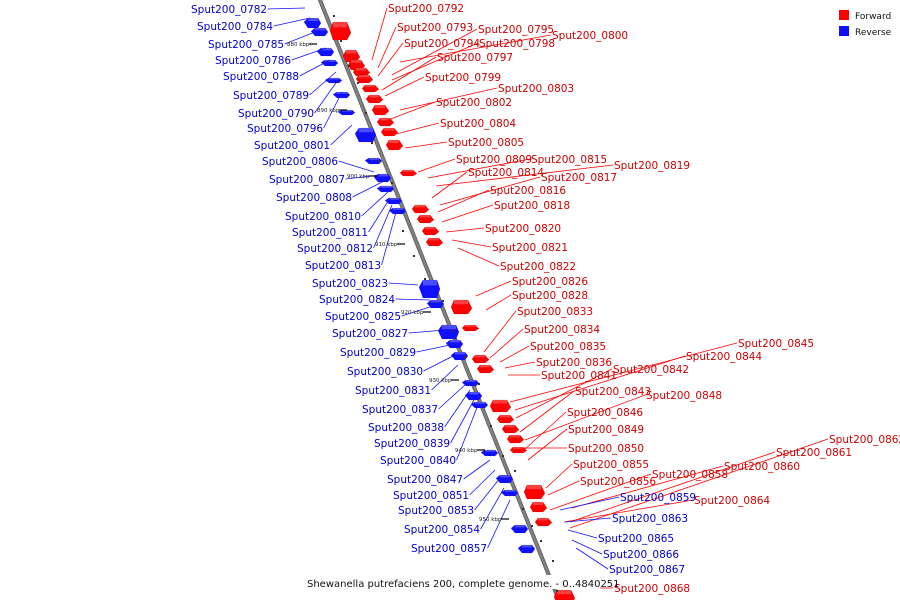  I want to click on forward-gene-label: Sput200_0804, so click(478, 124).